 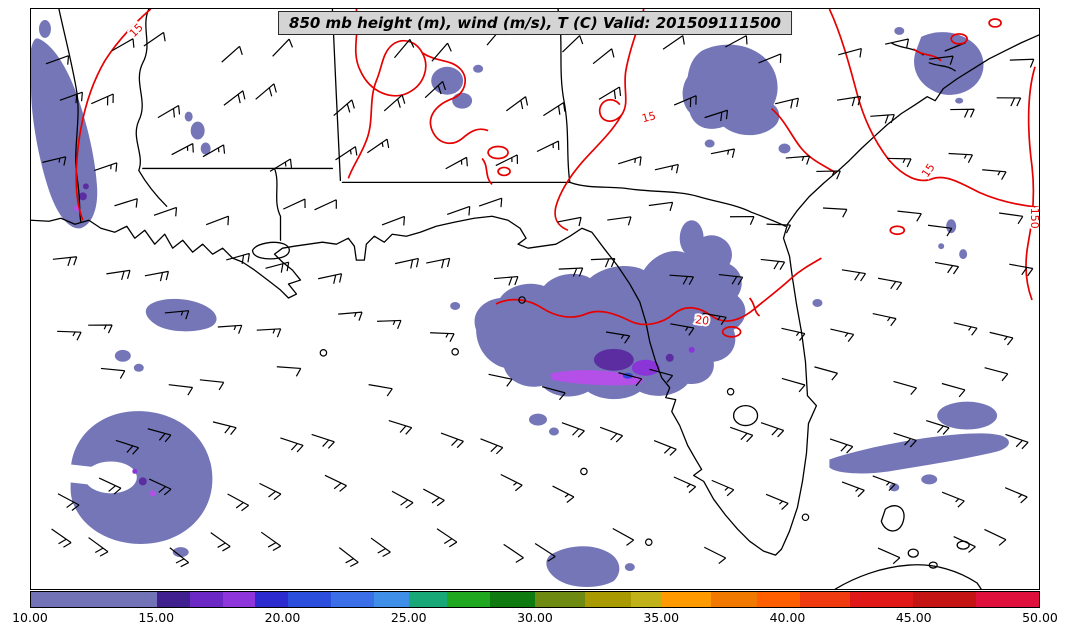 I want to click on colorbar-tick-label: 45.00, so click(x=913, y=617).